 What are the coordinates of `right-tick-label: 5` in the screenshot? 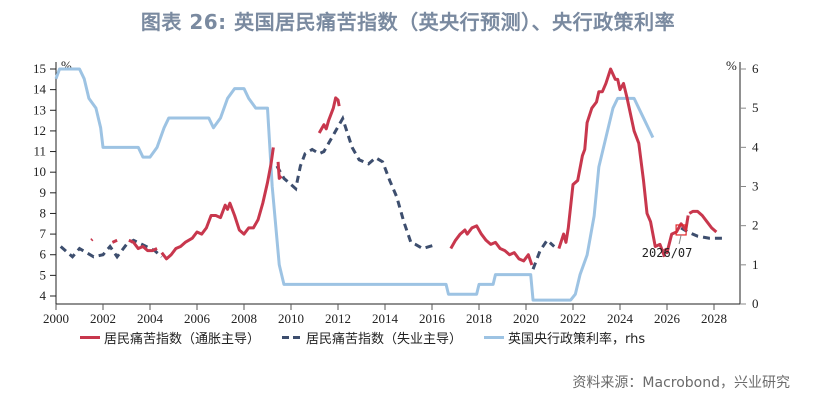 It's located at (755, 107).